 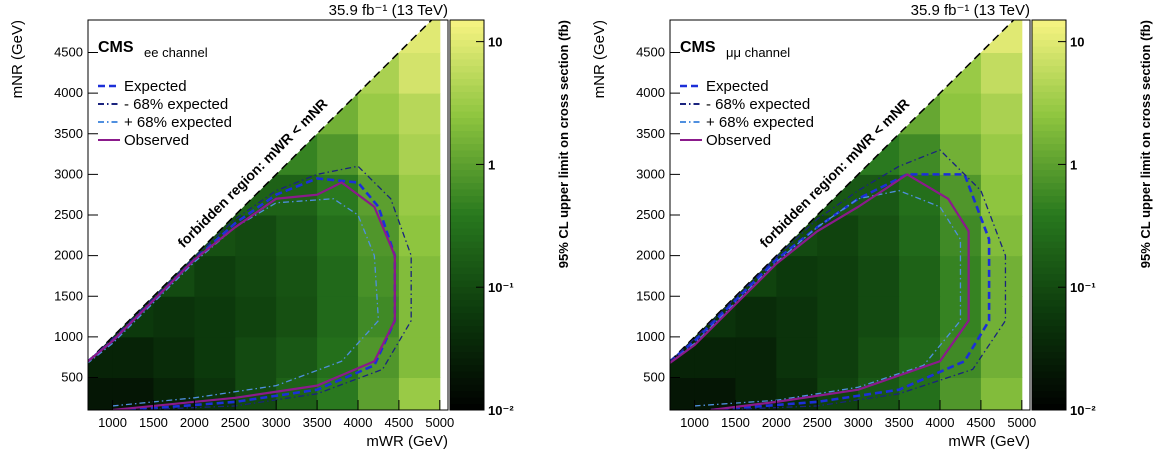 I want to click on z-tick-label: 10, so click(x=495, y=42).